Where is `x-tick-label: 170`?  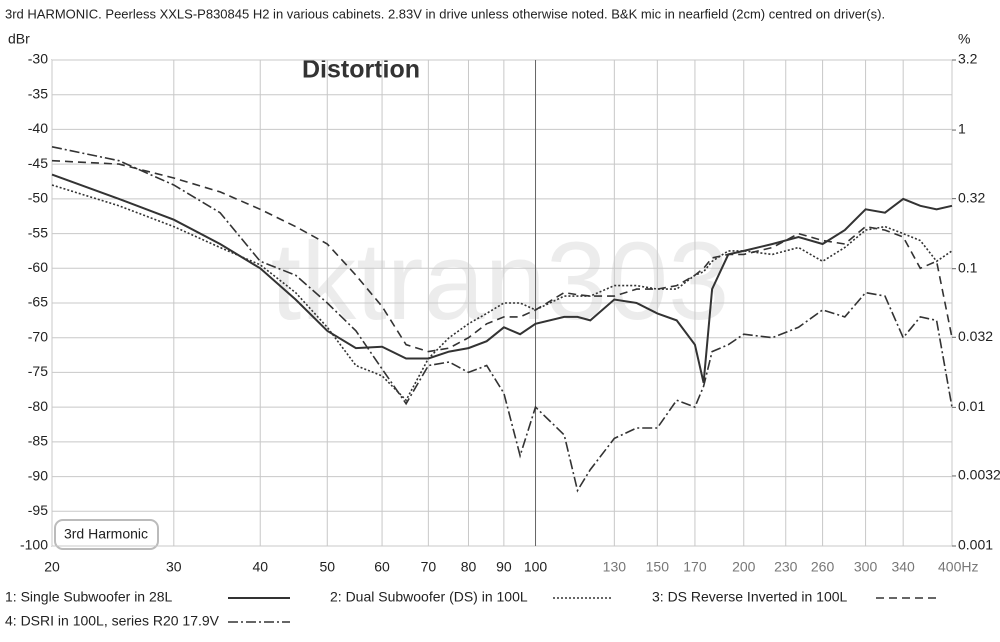 x-tick-label: 170 is located at coordinates (695, 567).